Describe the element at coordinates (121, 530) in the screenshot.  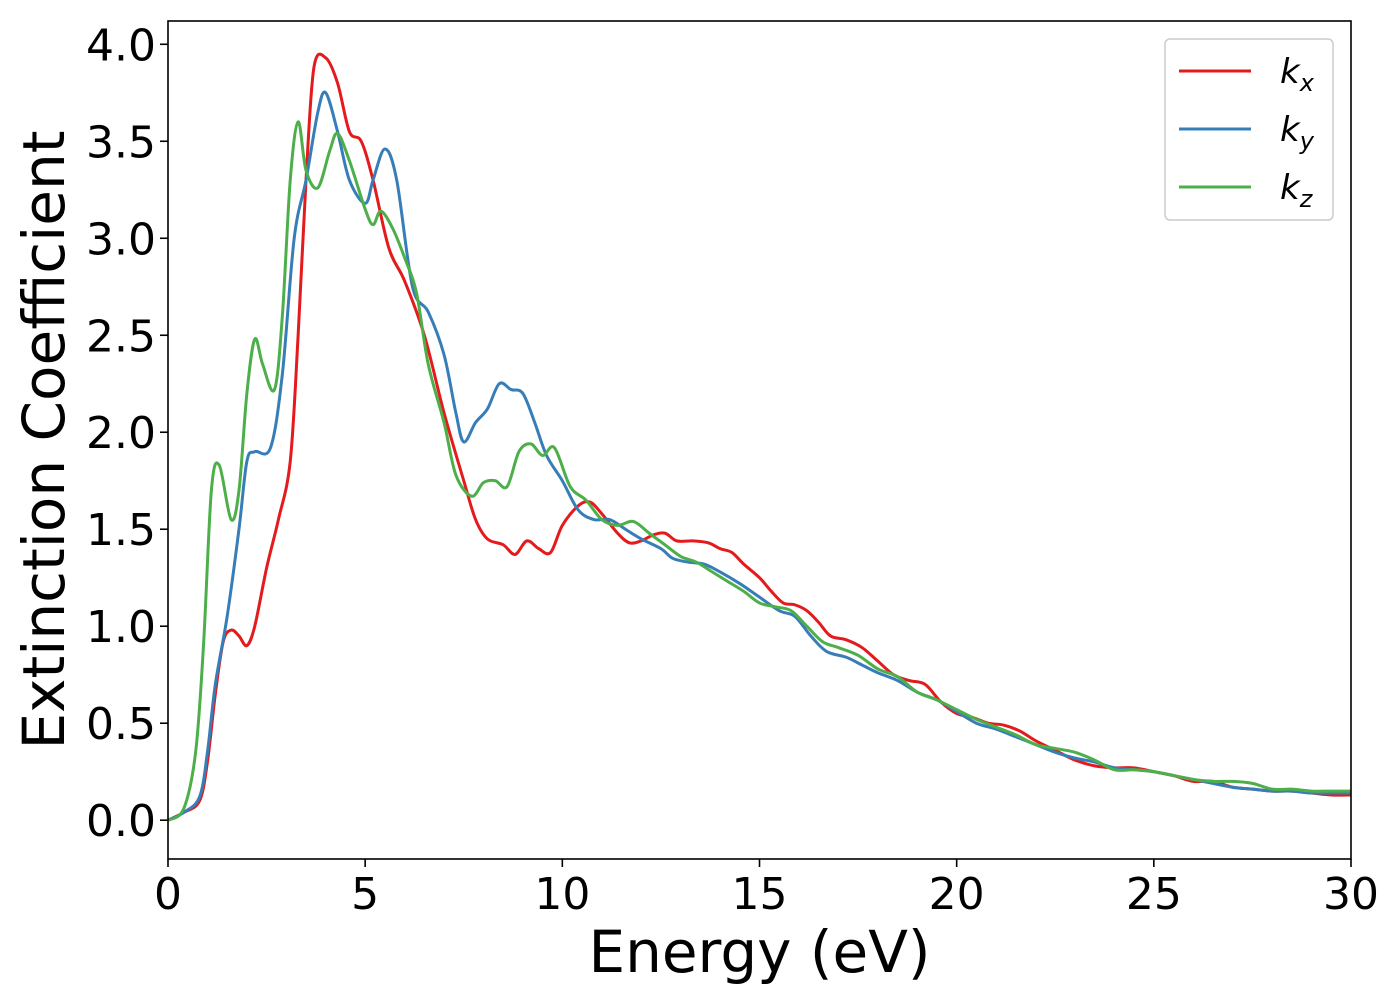
I see `y-tick-label: 1.5` at that location.